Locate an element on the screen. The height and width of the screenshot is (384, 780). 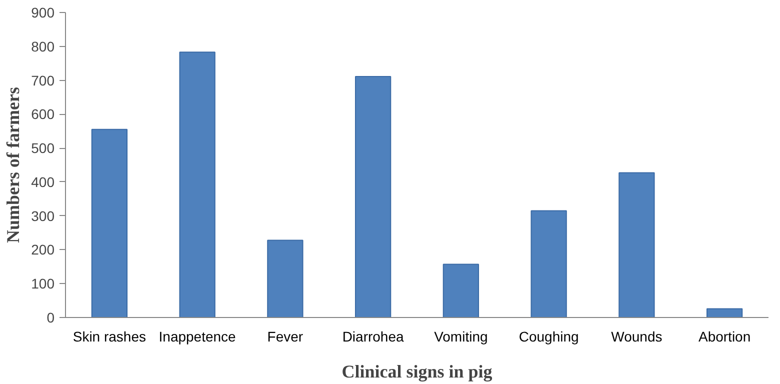
x-tick-label: Diarrohea is located at coordinates (373, 336).